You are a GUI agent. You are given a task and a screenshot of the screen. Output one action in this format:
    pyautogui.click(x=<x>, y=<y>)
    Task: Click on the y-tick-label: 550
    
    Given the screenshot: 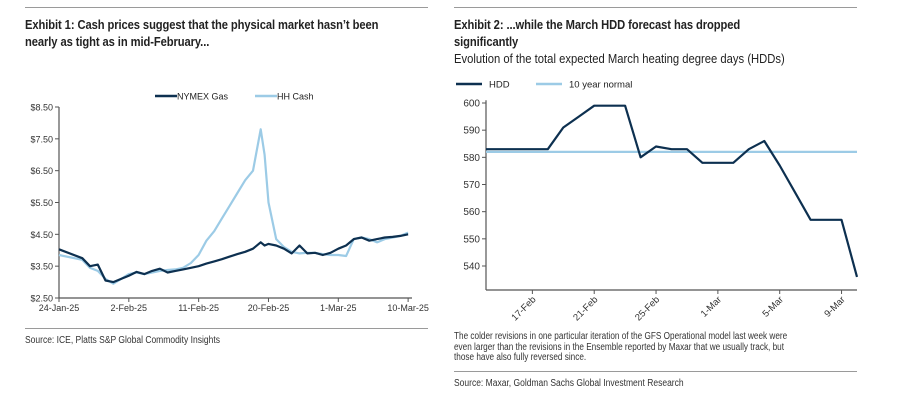 What is the action you would take?
    pyautogui.click(x=471, y=239)
    